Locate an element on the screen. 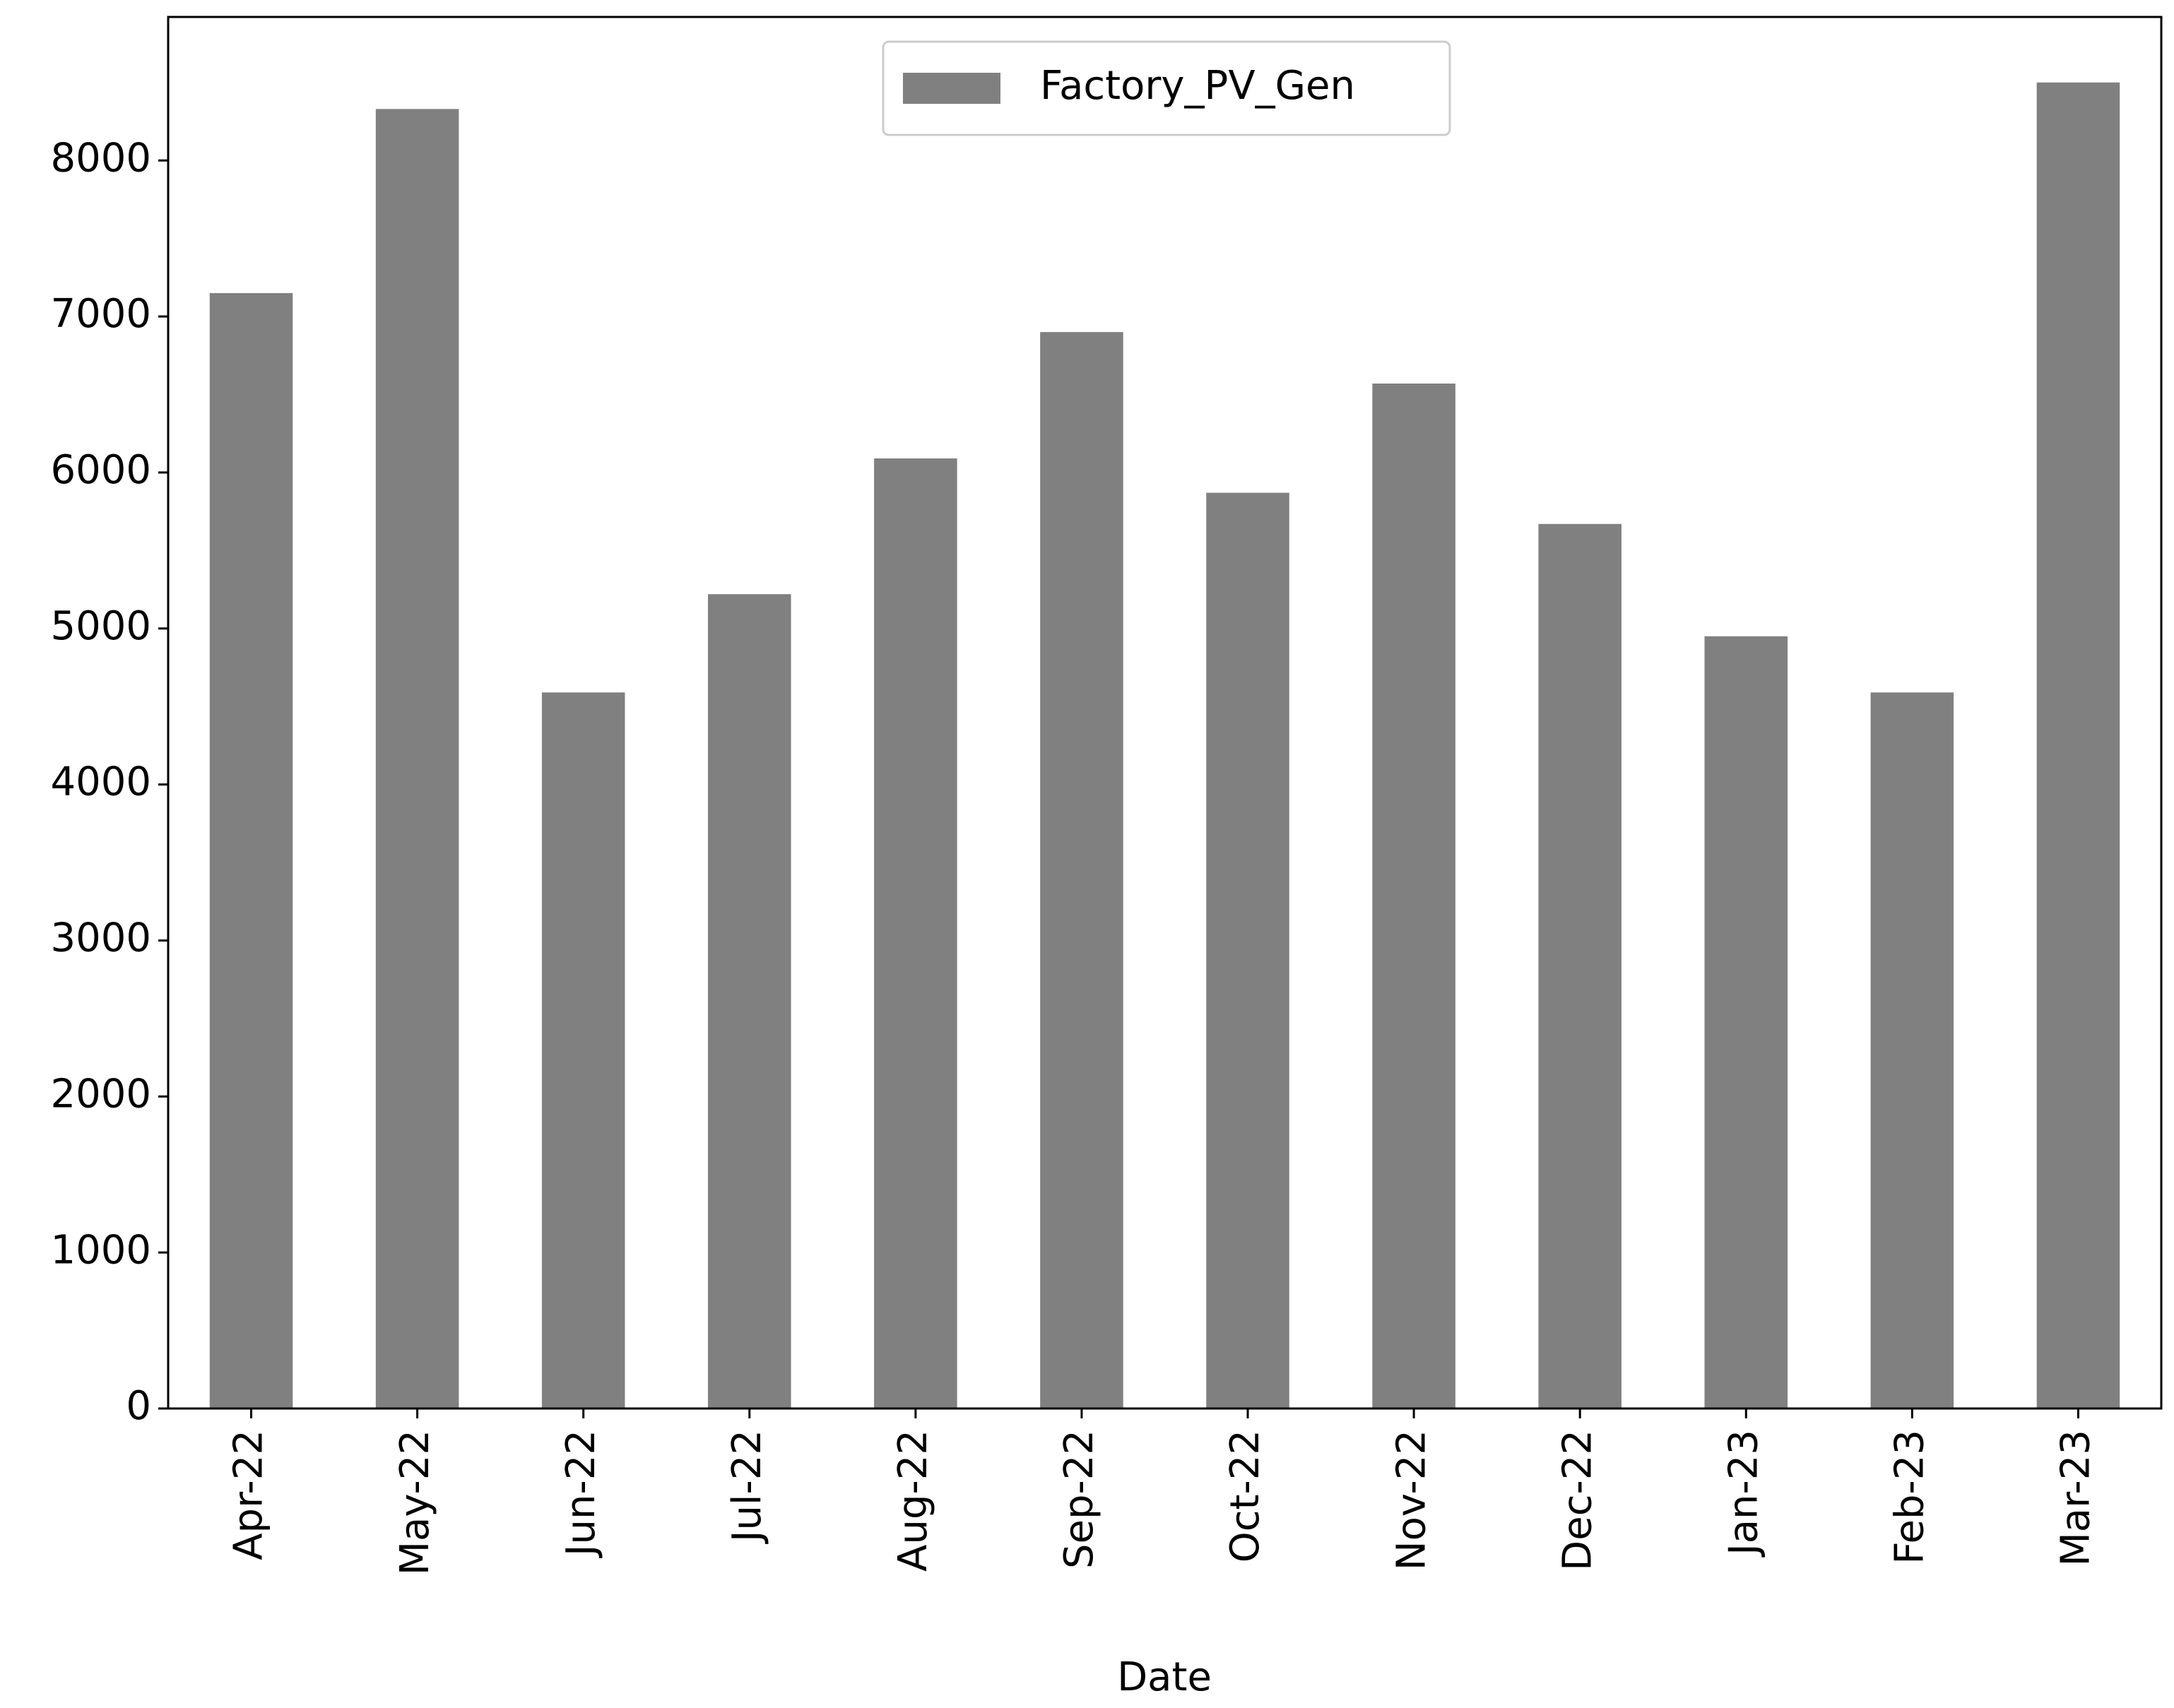 The height and width of the screenshot is (1708, 2174). y-tick-label: 1000 is located at coordinates (100, 1250).